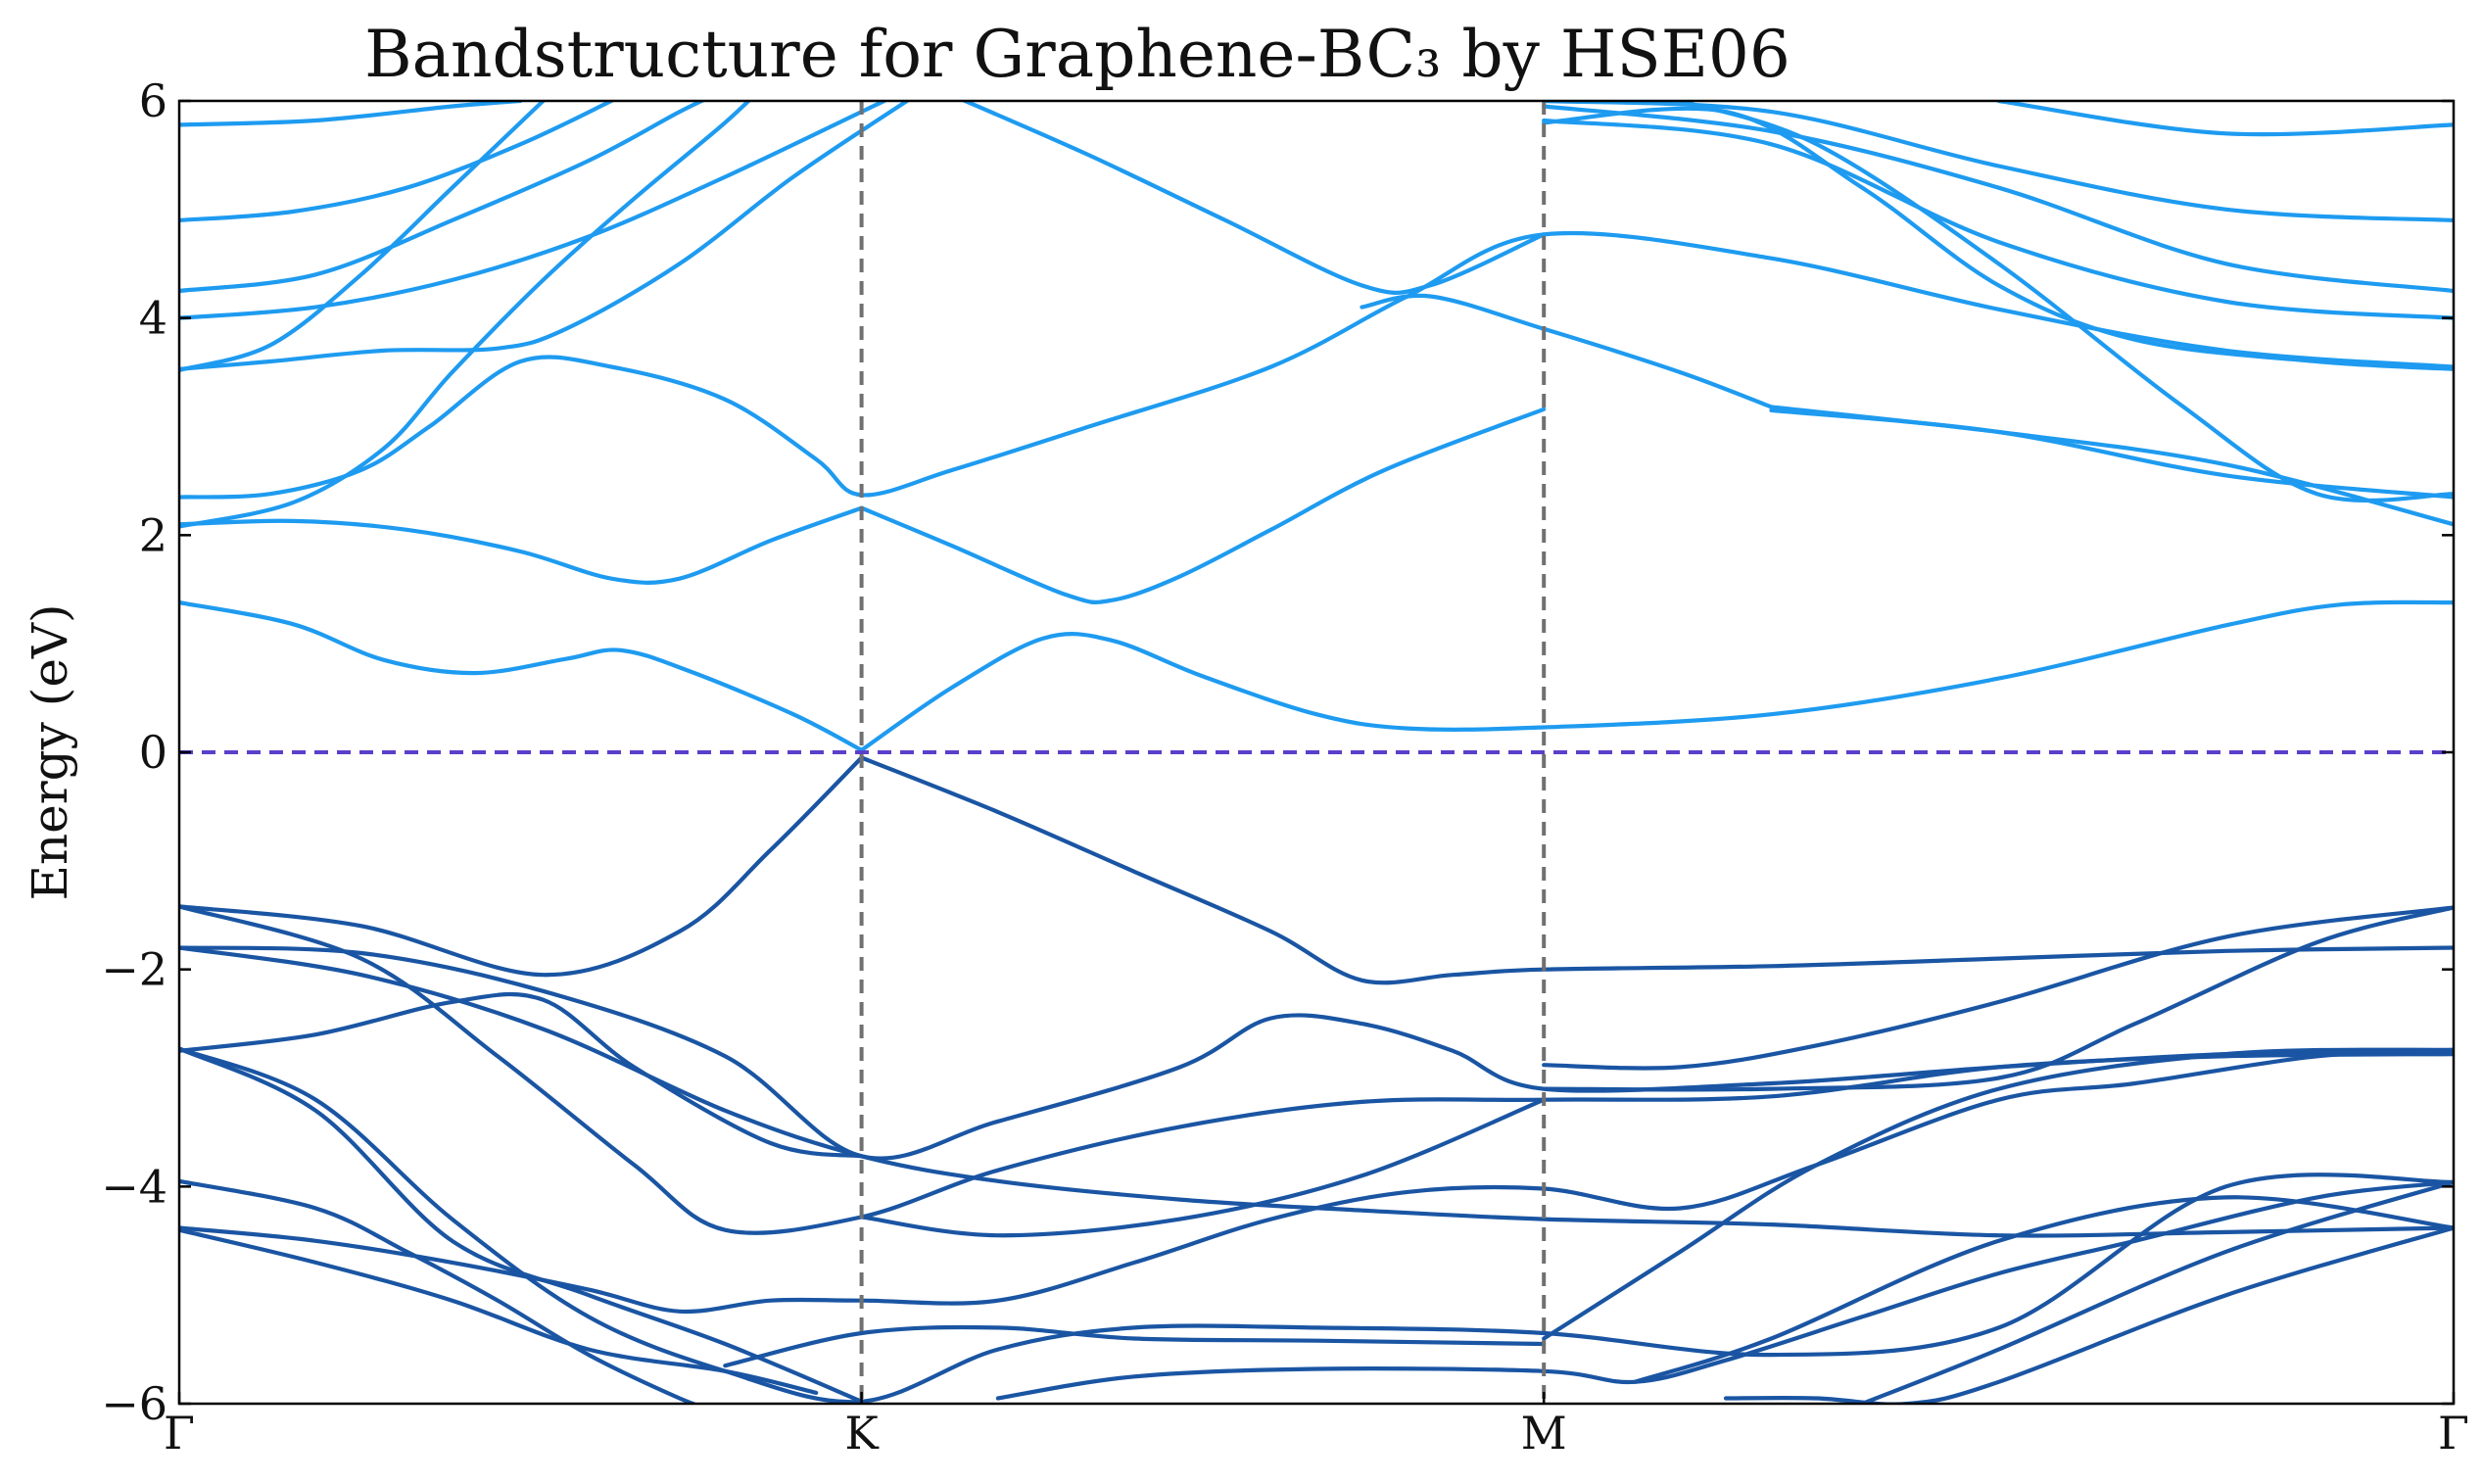 The height and width of the screenshot is (1484, 2482). Describe the element at coordinates (1544, 1433) in the screenshot. I see `x-tick-label: M` at that location.